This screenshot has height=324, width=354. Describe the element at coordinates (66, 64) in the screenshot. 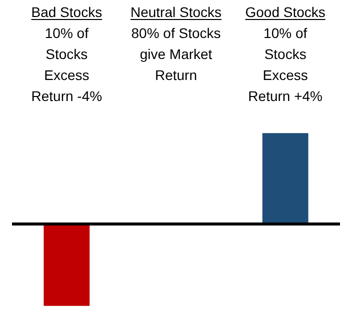

I see `text: 10% of Stocks Excess Return -4%` at that location.